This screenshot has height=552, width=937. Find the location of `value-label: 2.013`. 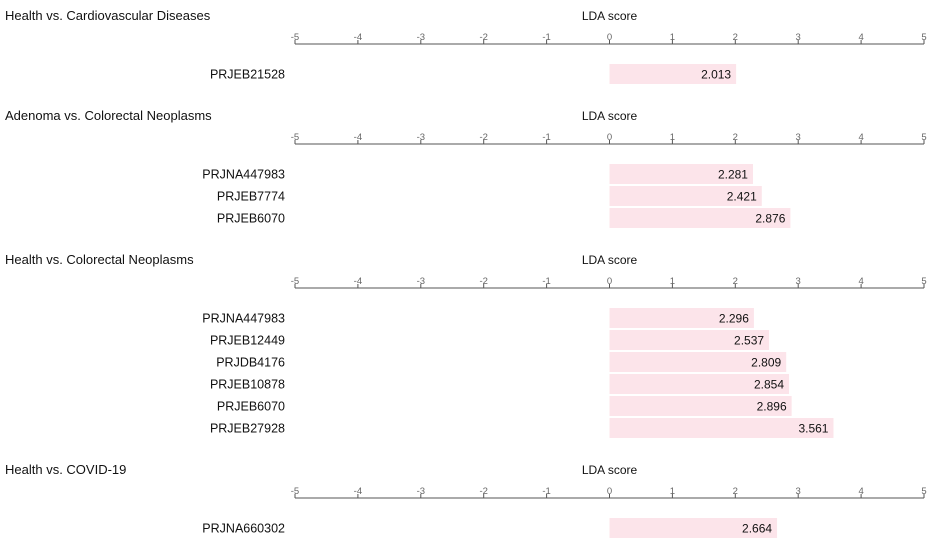

value-label: 2.013 is located at coordinates (716, 75).